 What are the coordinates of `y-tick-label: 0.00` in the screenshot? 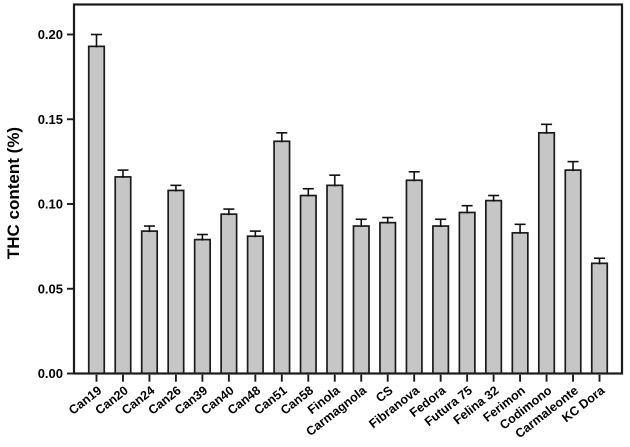 It's located at (50, 373).